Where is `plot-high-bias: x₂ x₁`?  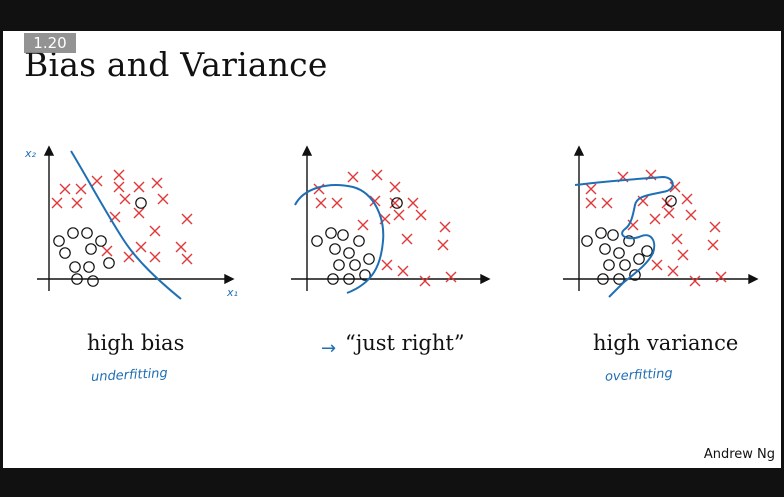 plot-high-bias: x₂ x₁ is located at coordinates (131, 222).